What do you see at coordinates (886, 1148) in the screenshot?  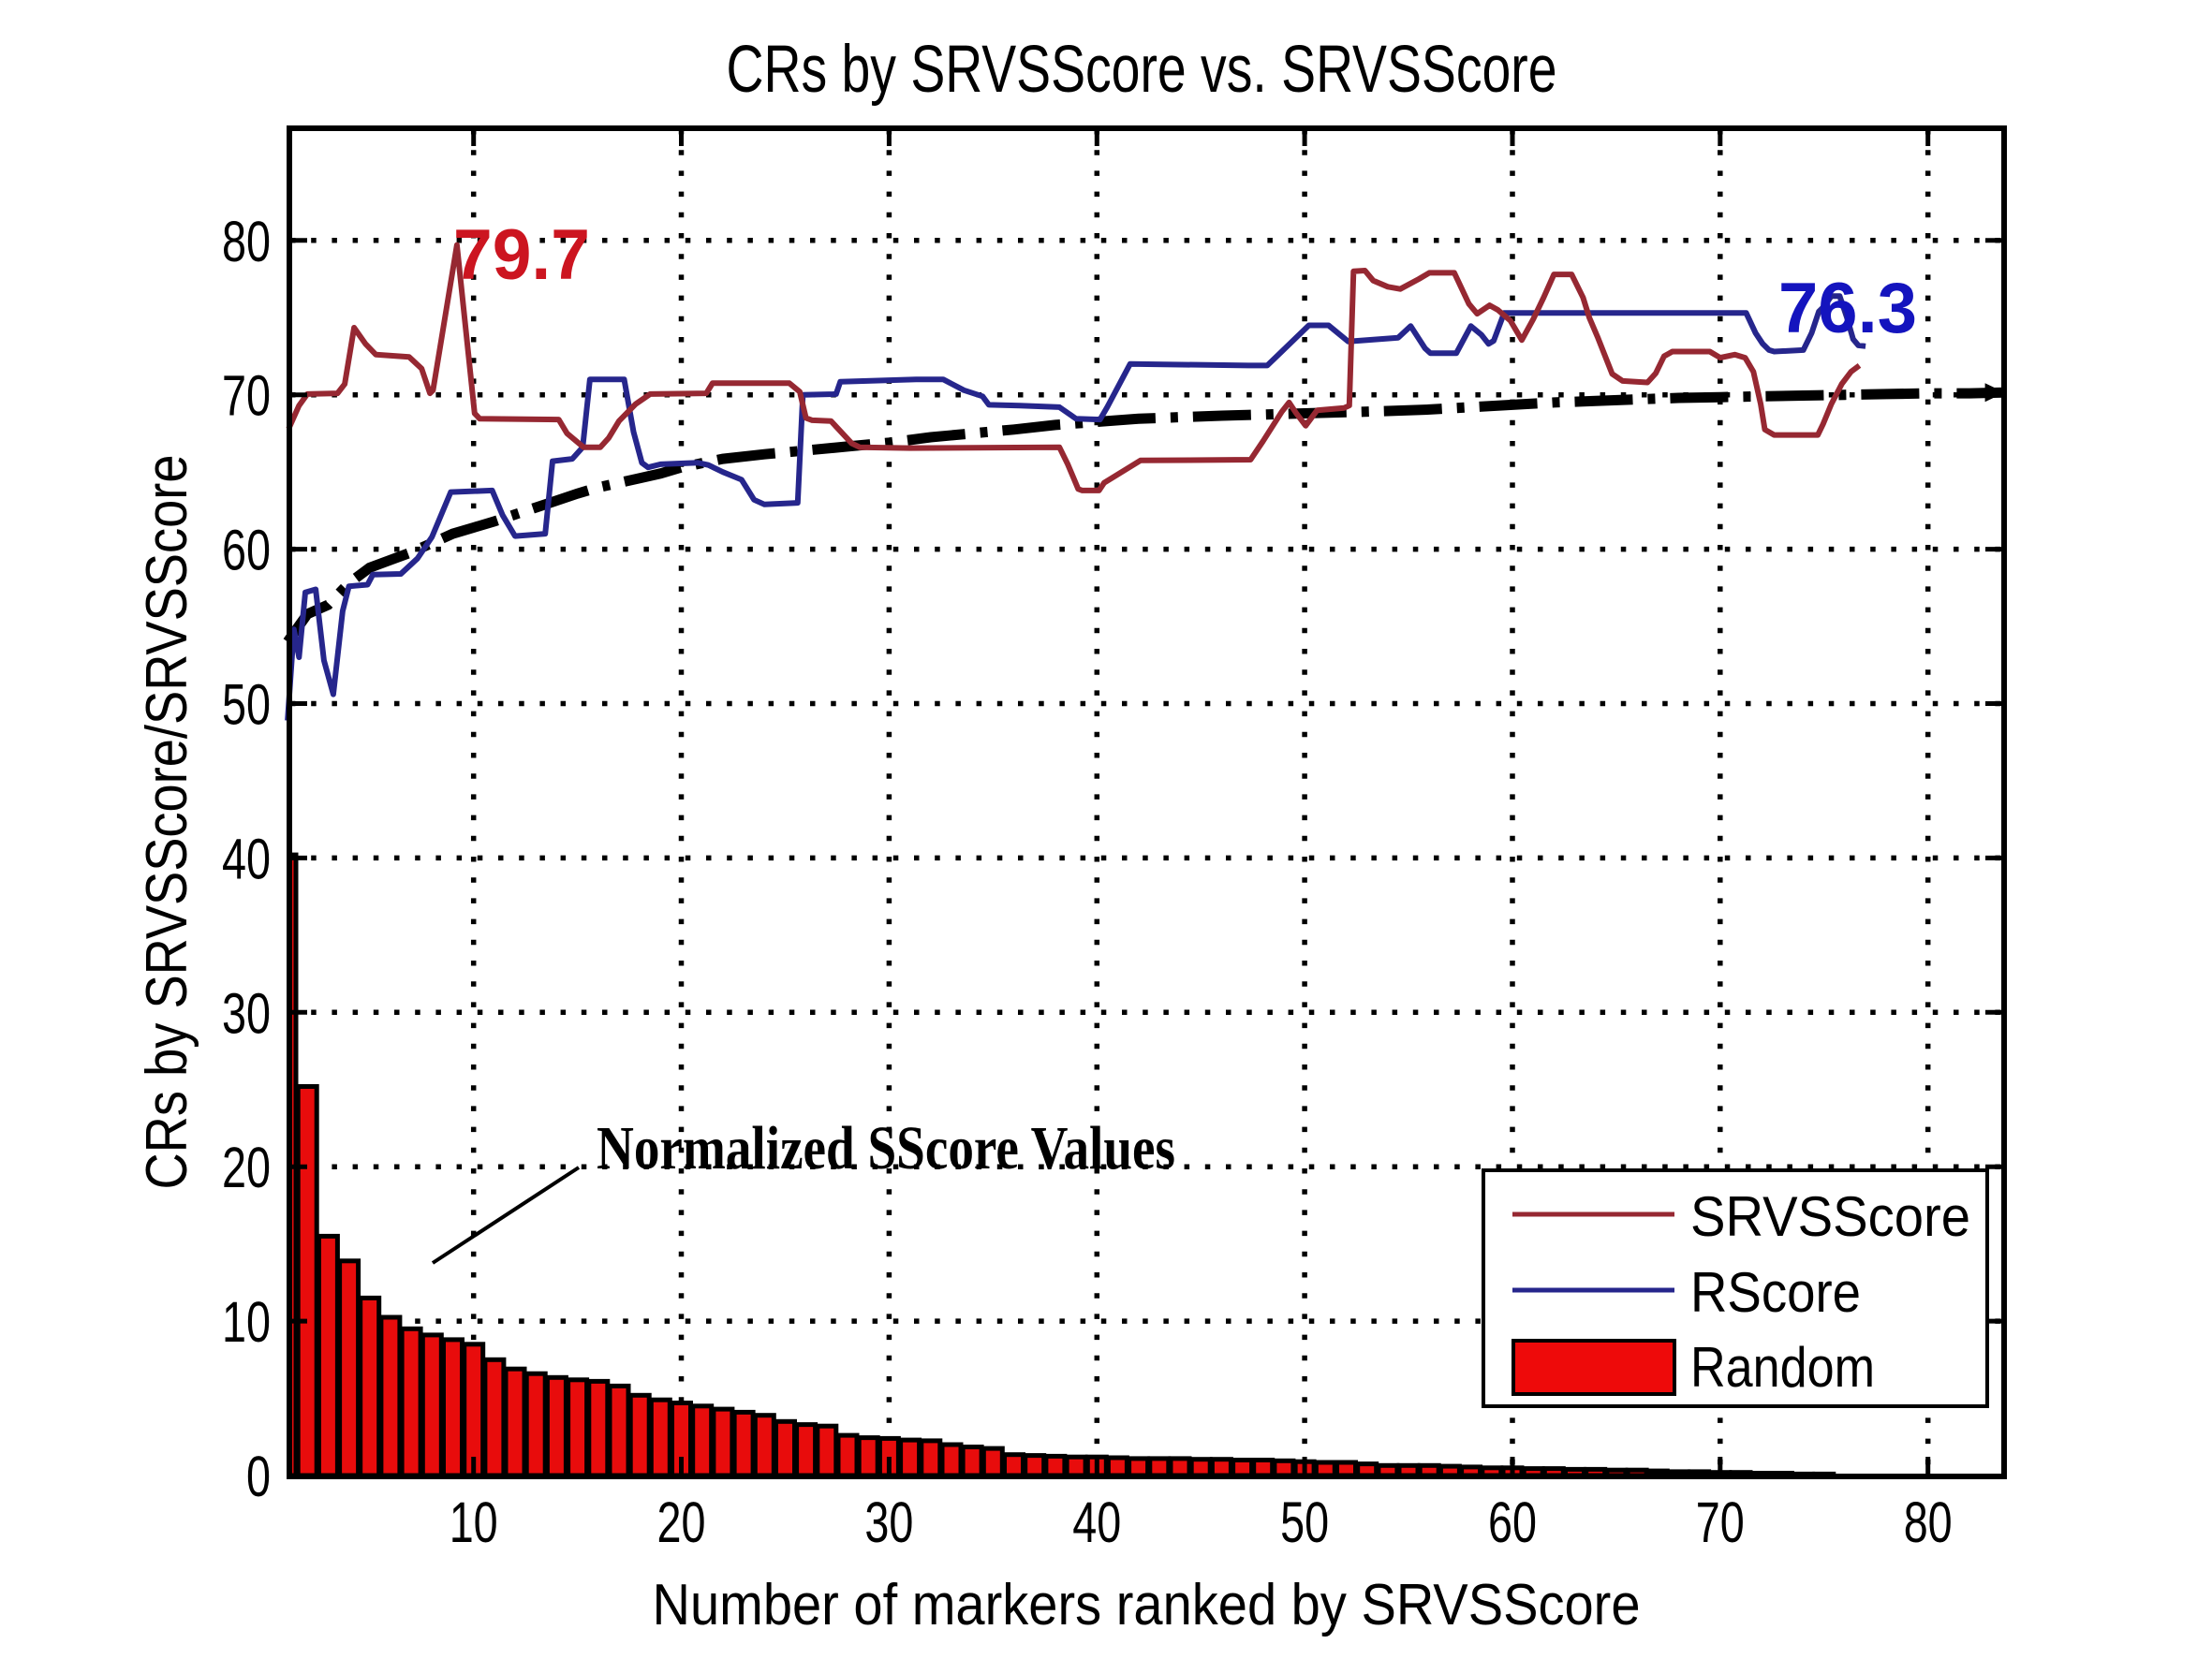 I see `svg-text: Normalized SScore Values` at bounding box center [886, 1148].